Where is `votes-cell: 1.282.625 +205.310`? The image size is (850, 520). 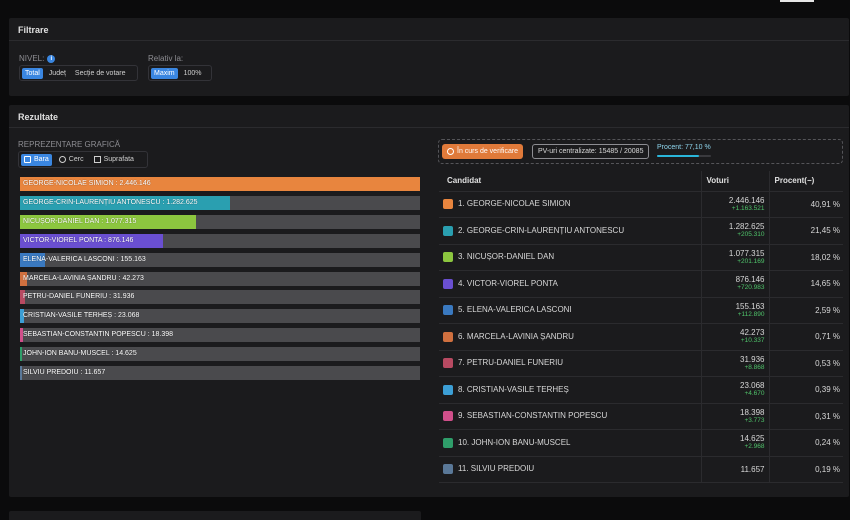 votes-cell: 1.282.625 +205.310 is located at coordinates (734, 231).